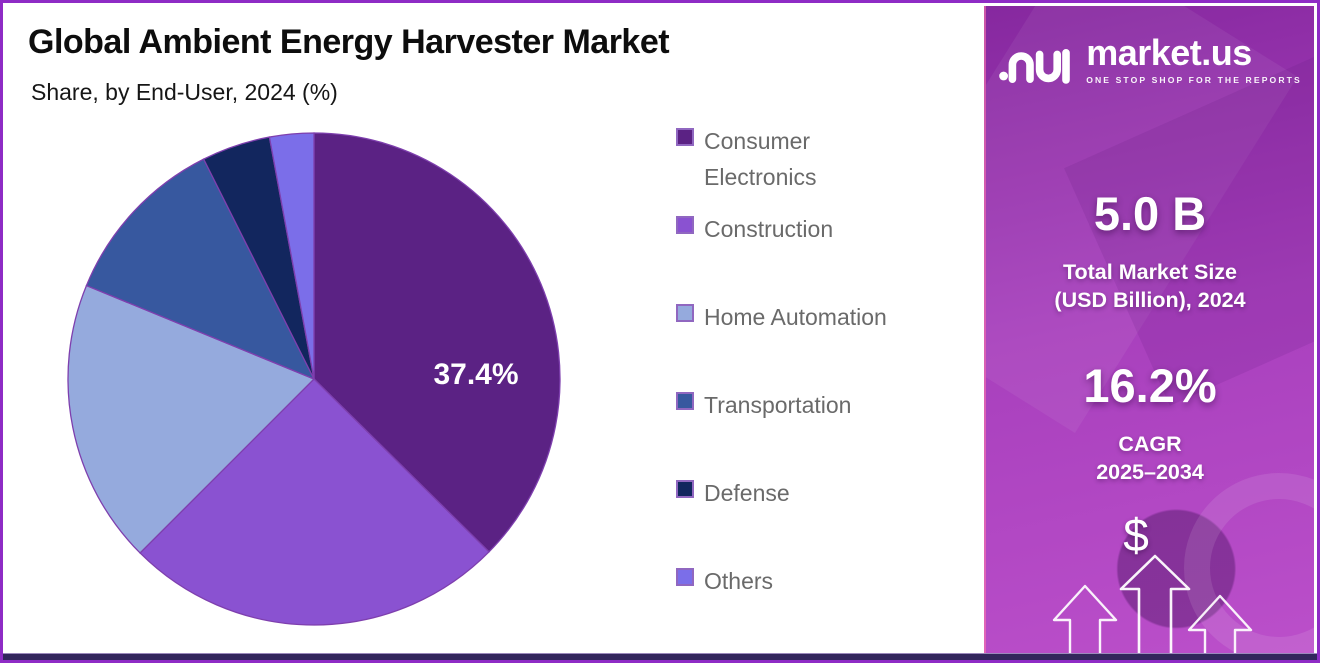 This screenshot has width=1320, height=663. What do you see at coordinates (685, 225) in the screenshot?
I see `legend-swatch-construction` at bounding box center [685, 225].